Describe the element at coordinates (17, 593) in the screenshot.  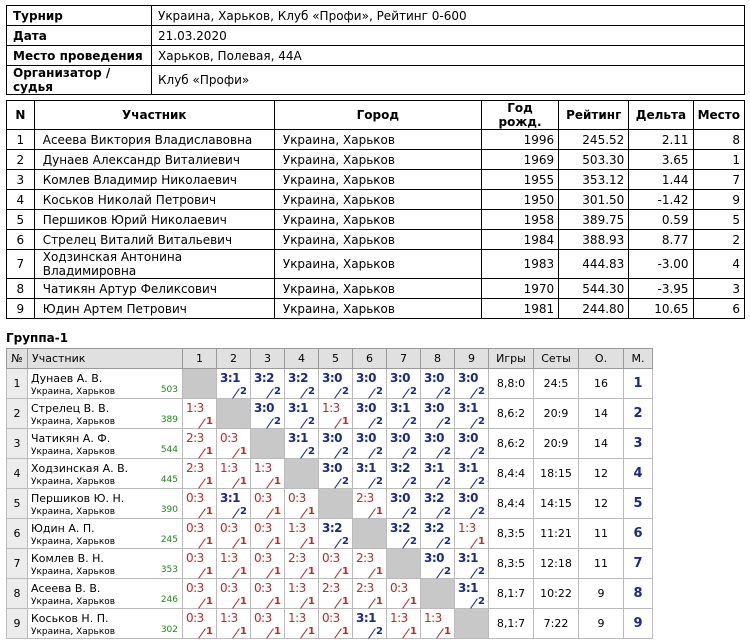
I see `group-row-number: 8` at that location.